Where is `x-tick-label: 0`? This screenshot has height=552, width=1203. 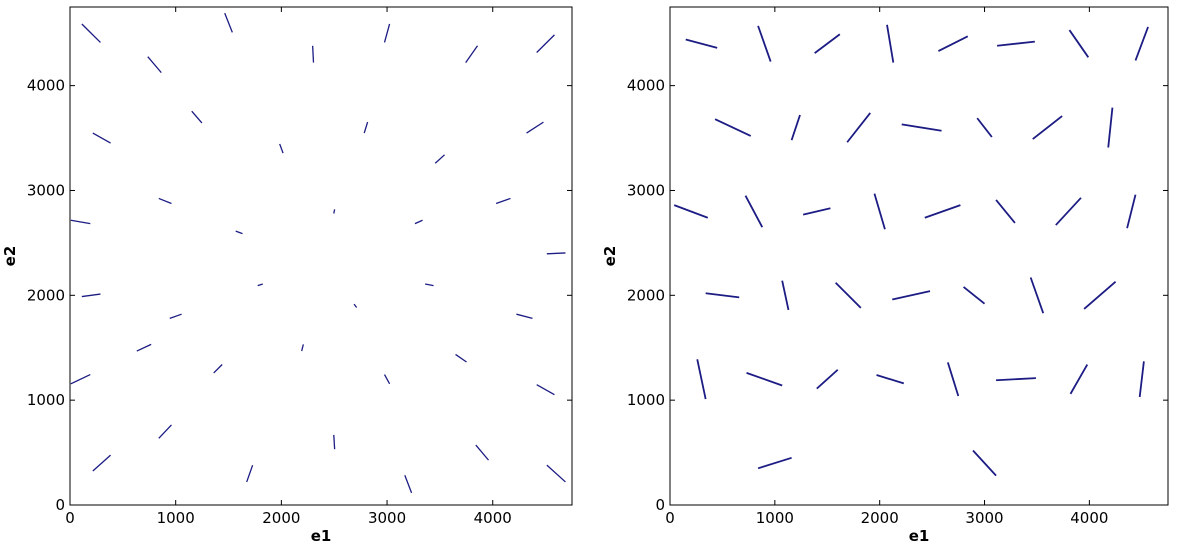
x-tick-label: 0 is located at coordinates (670, 518).